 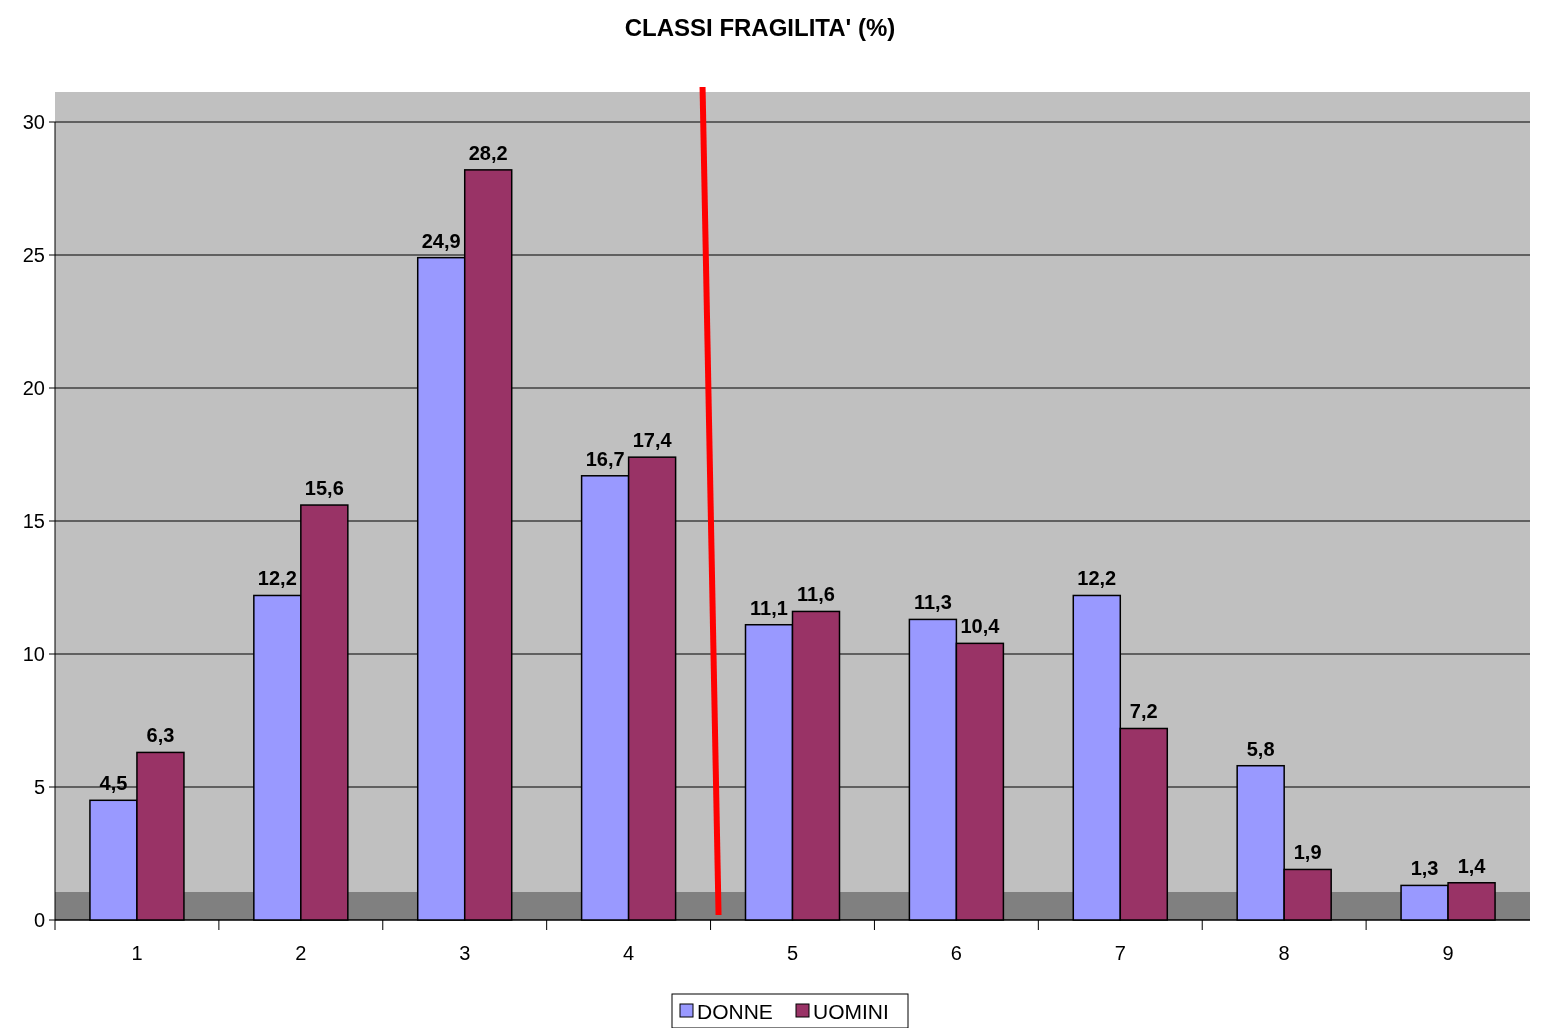 I want to click on y-tick-label: 0, so click(x=39, y=920).